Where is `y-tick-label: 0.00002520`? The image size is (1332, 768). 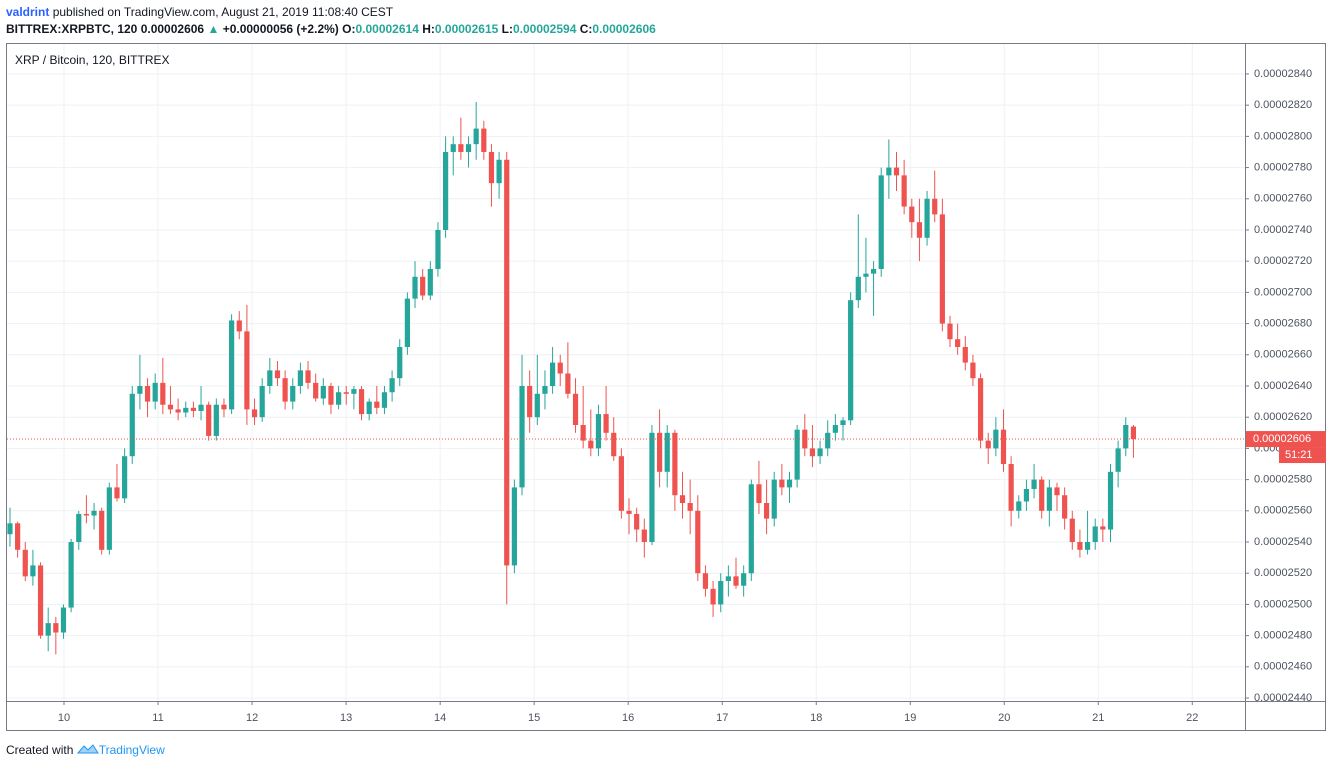 y-tick-label: 0.00002520 is located at coordinates (1283, 573).